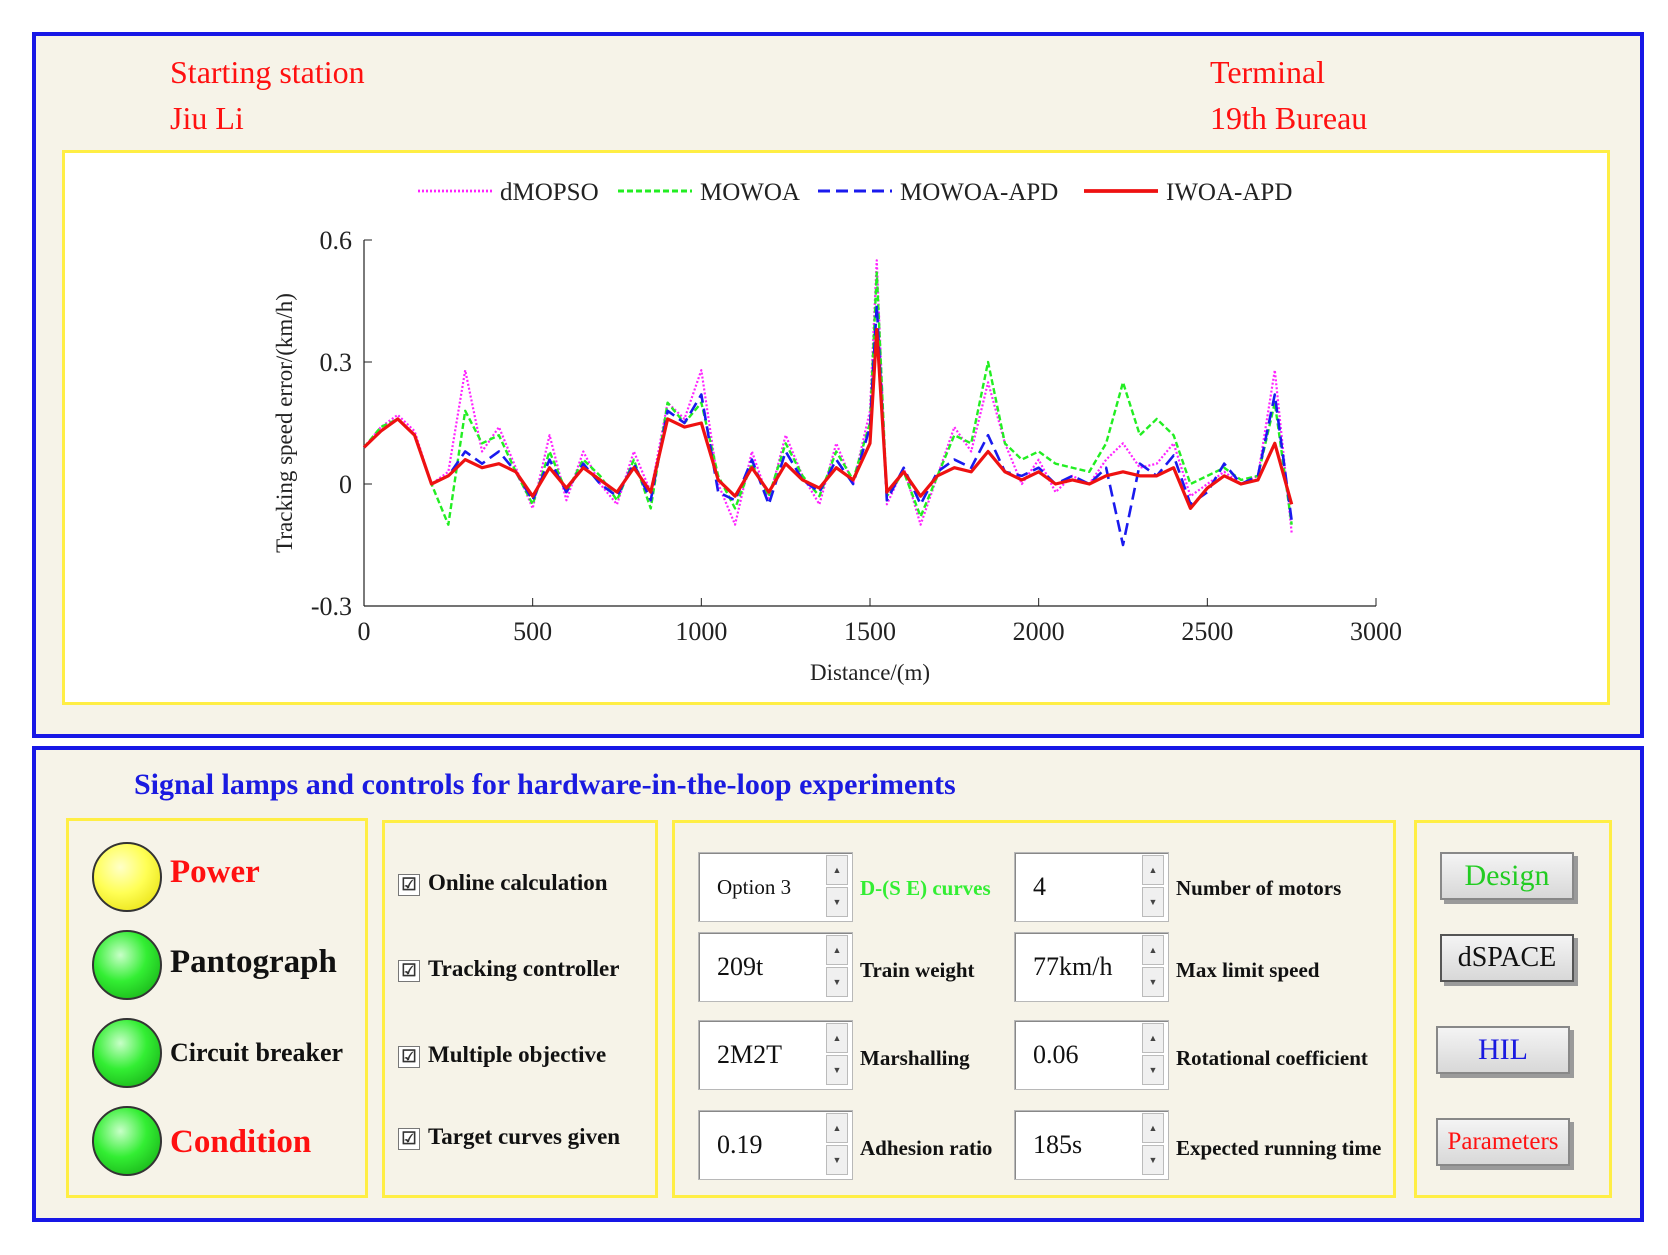 The height and width of the screenshot is (1255, 1668). I want to click on parameters-button: Parameters, so click(1503, 1142).